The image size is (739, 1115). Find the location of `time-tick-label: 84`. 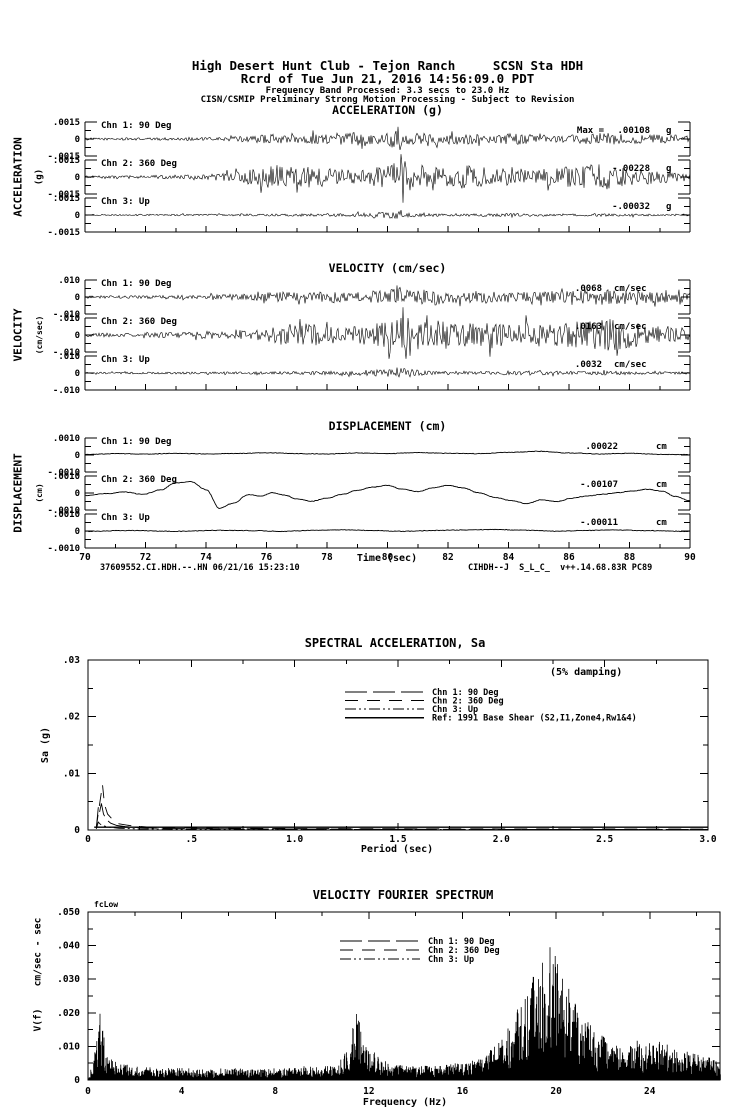

time-tick-label: 84 is located at coordinates (509, 557).